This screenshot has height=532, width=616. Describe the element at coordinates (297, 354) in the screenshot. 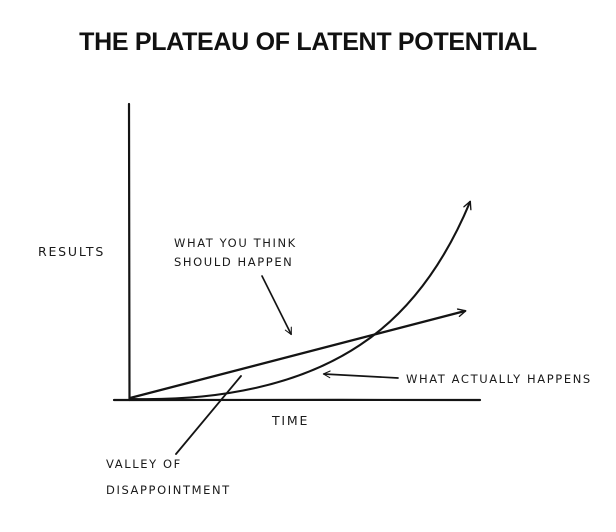

I see `series-line-what-you-think-should-happen` at that location.